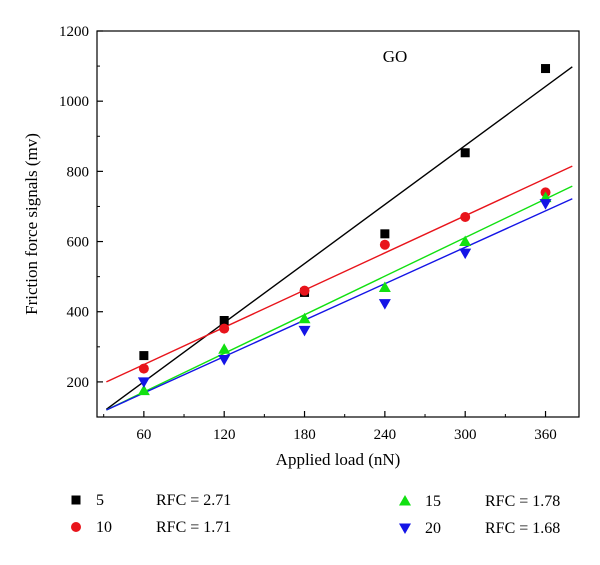 The width and height of the screenshot is (600, 565). I want to click on x-tick-label: 300, so click(465, 435).